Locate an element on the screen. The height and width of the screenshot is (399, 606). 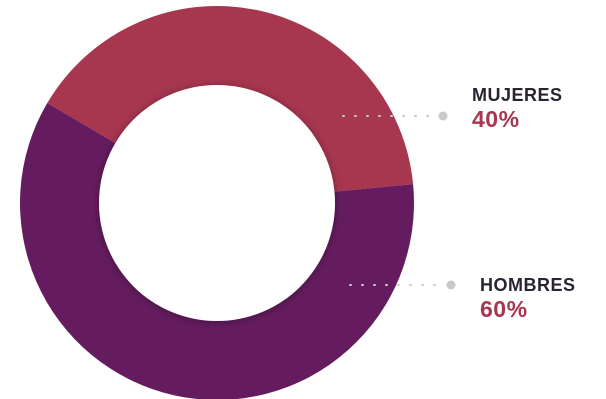
leader-dot-hombres is located at coordinates (451, 285).